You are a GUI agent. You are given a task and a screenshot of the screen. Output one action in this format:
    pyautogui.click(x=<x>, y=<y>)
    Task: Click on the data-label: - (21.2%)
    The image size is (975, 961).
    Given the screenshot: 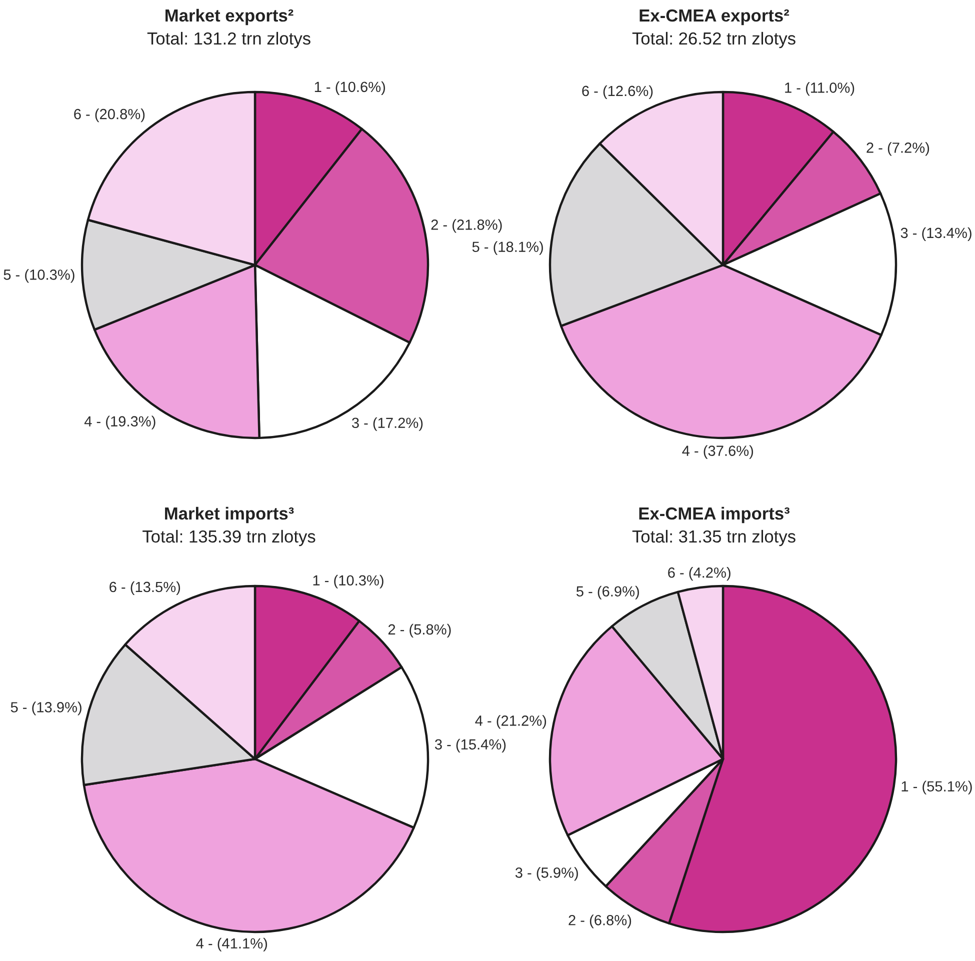 What is the action you would take?
    pyautogui.click(x=517, y=722)
    